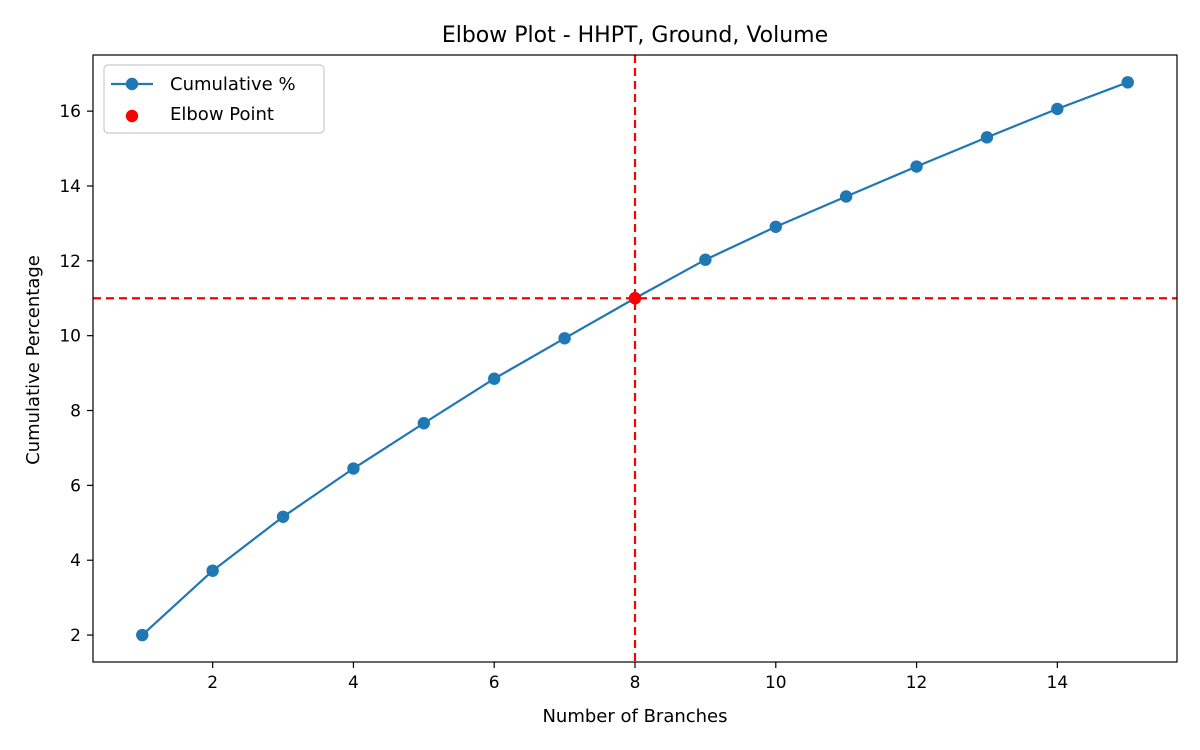  What do you see at coordinates (494, 683) in the screenshot?
I see `x-tick-label: 6` at bounding box center [494, 683].